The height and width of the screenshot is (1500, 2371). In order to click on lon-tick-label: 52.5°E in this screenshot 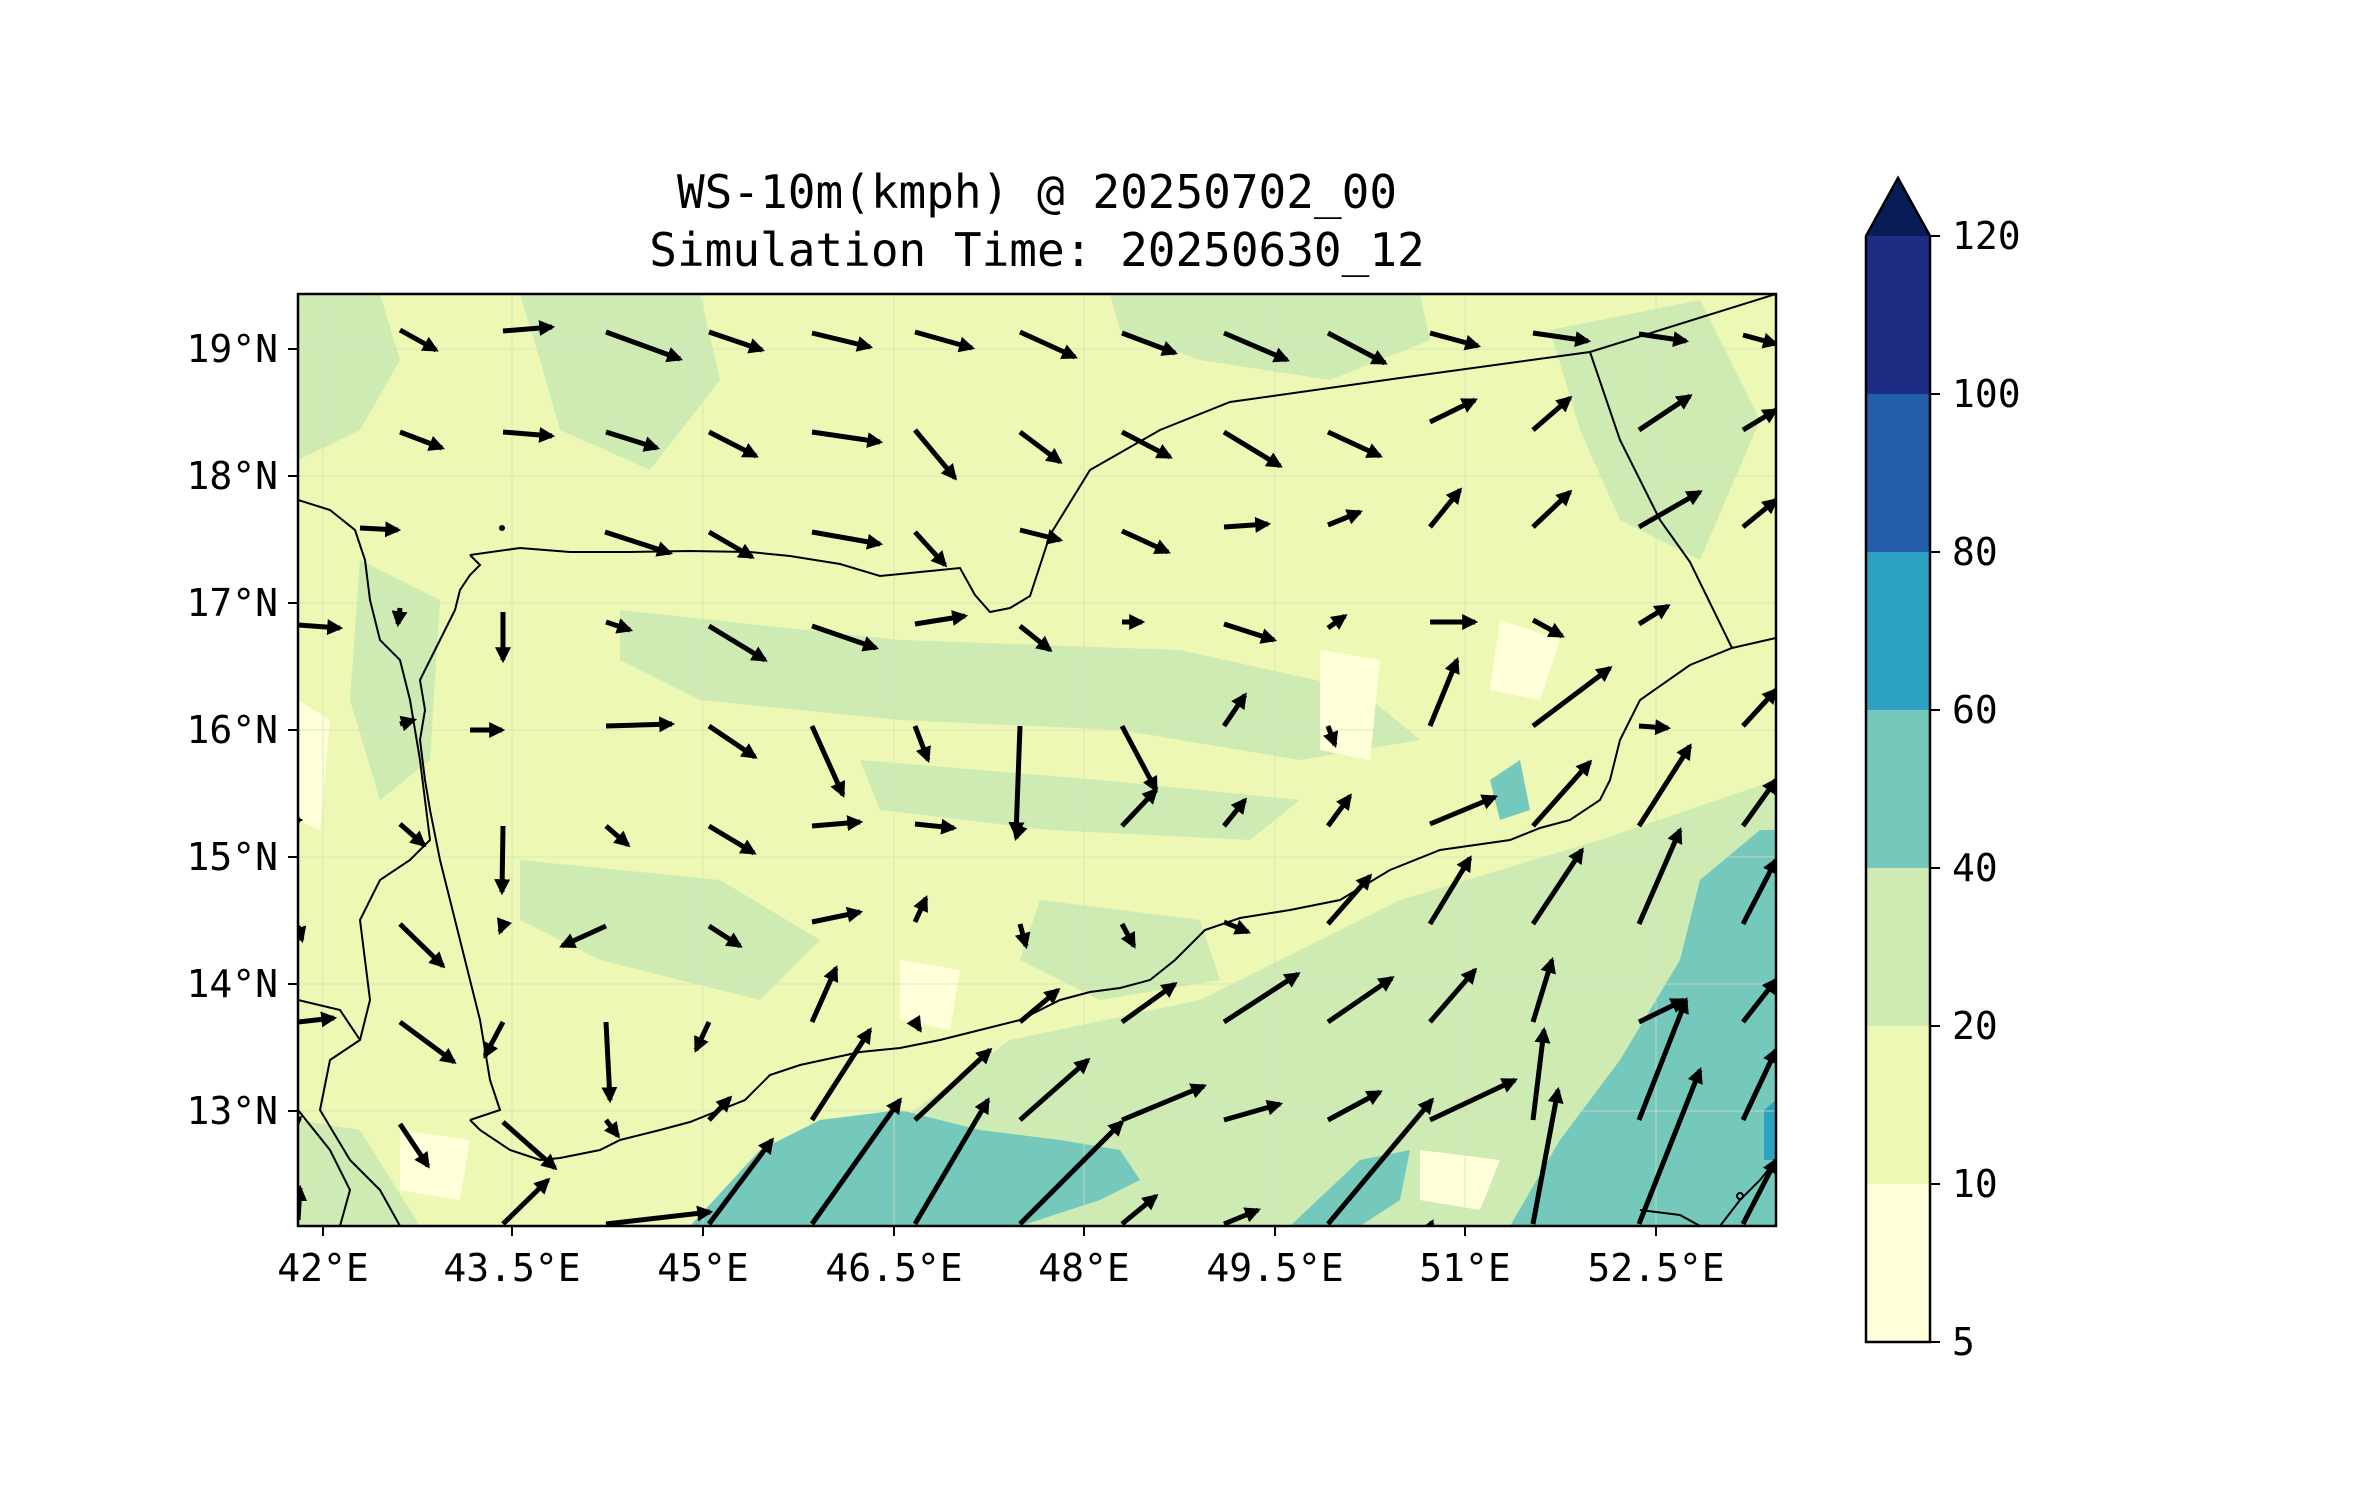, I will do `click(1655, 1268)`.